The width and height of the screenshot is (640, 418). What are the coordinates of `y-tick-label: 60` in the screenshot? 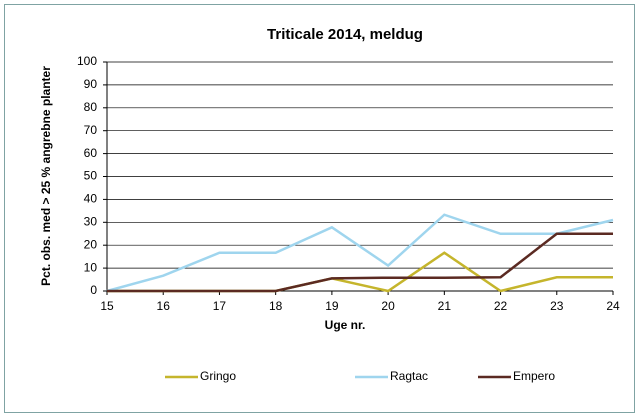 It's located at (91, 153).